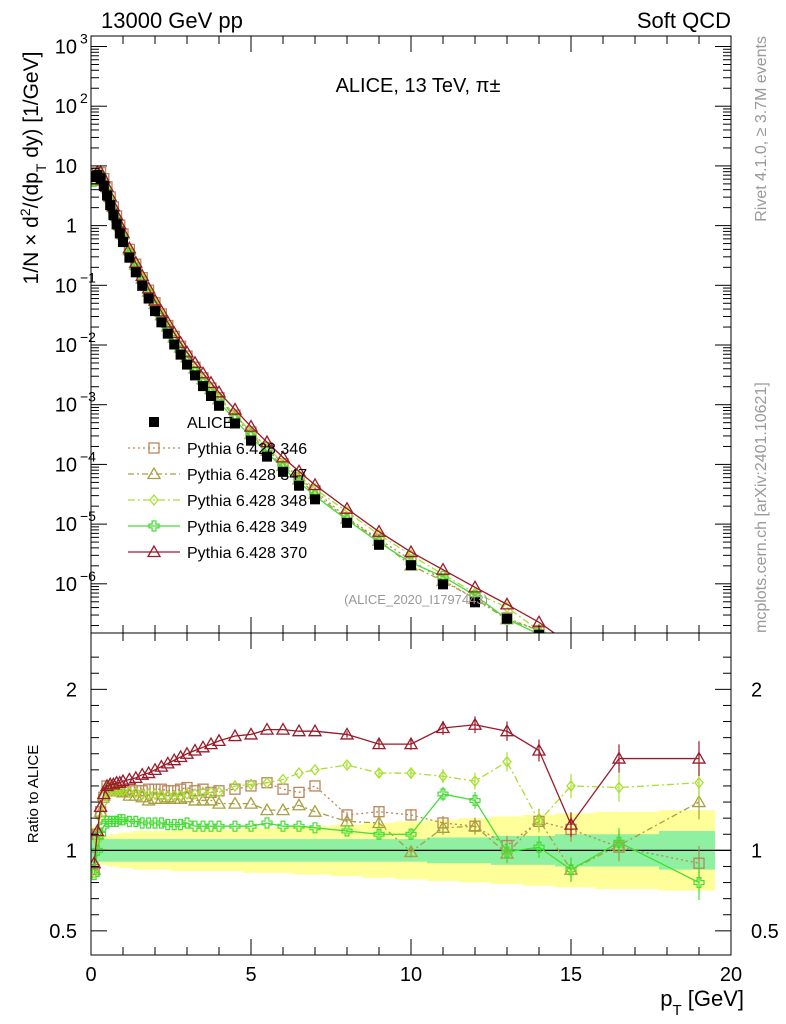  What do you see at coordinates (71, 45) in the screenshot?
I see `y-tick-label: 10 3` at bounding box center [71, 45].